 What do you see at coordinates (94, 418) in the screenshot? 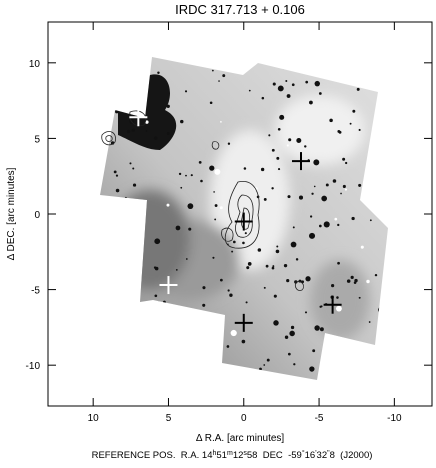
I see `x-tick-label: 10` at bounding box center [94, 418].